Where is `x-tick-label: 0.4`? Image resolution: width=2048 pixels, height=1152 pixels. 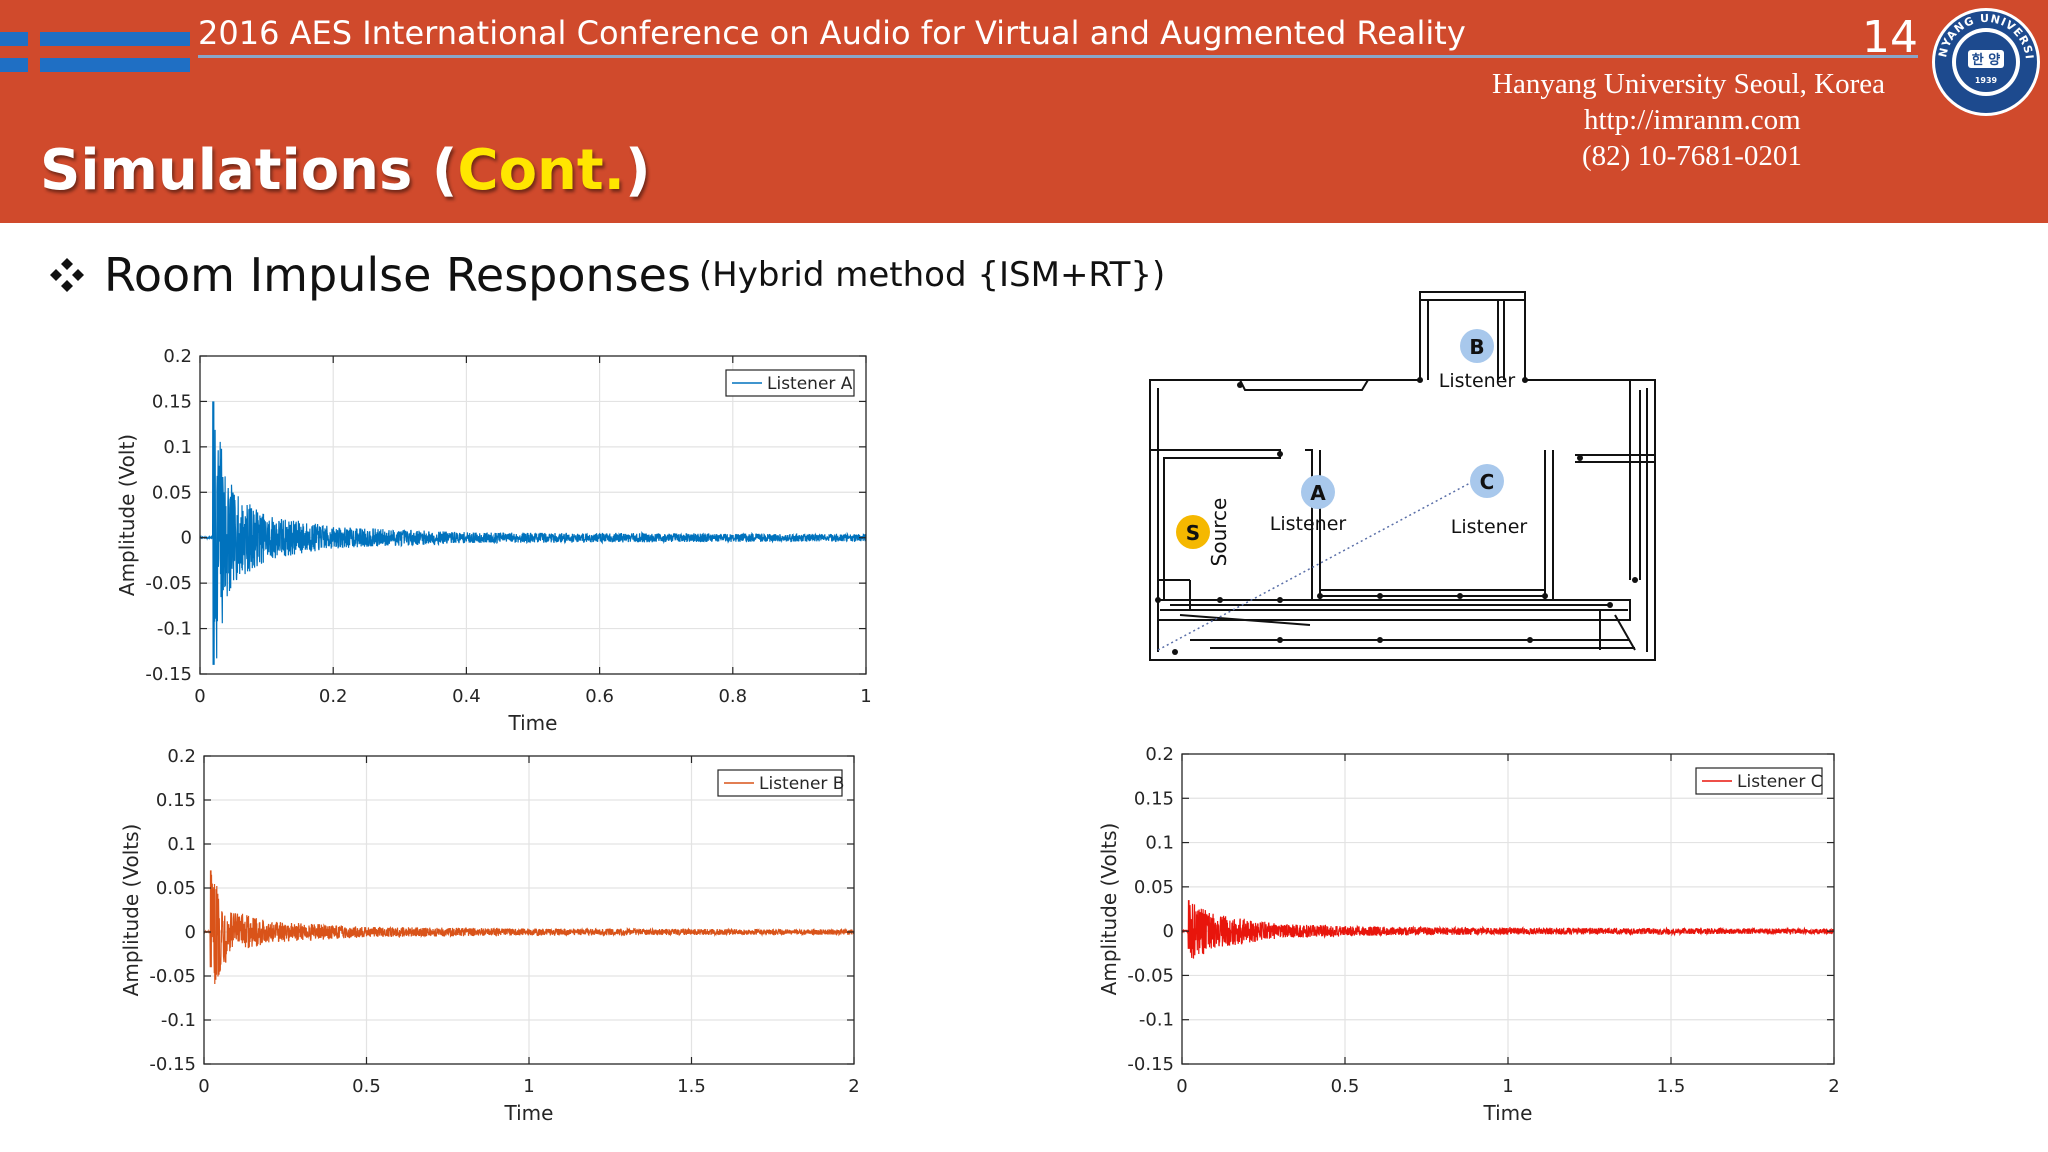 x-tick-label: 0.4 is located at coordinates (466, 696).